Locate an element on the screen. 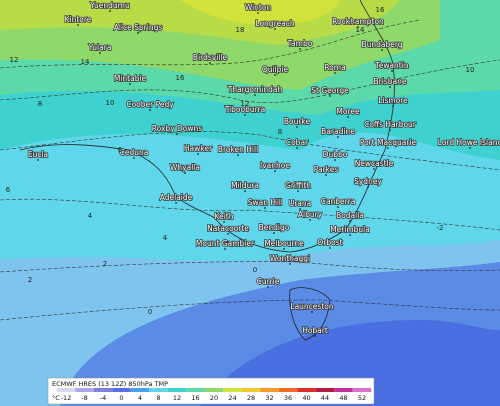 The width and height of the screenshot is (500, 406). contour-label: 14 is located at coordinates (360, 30).